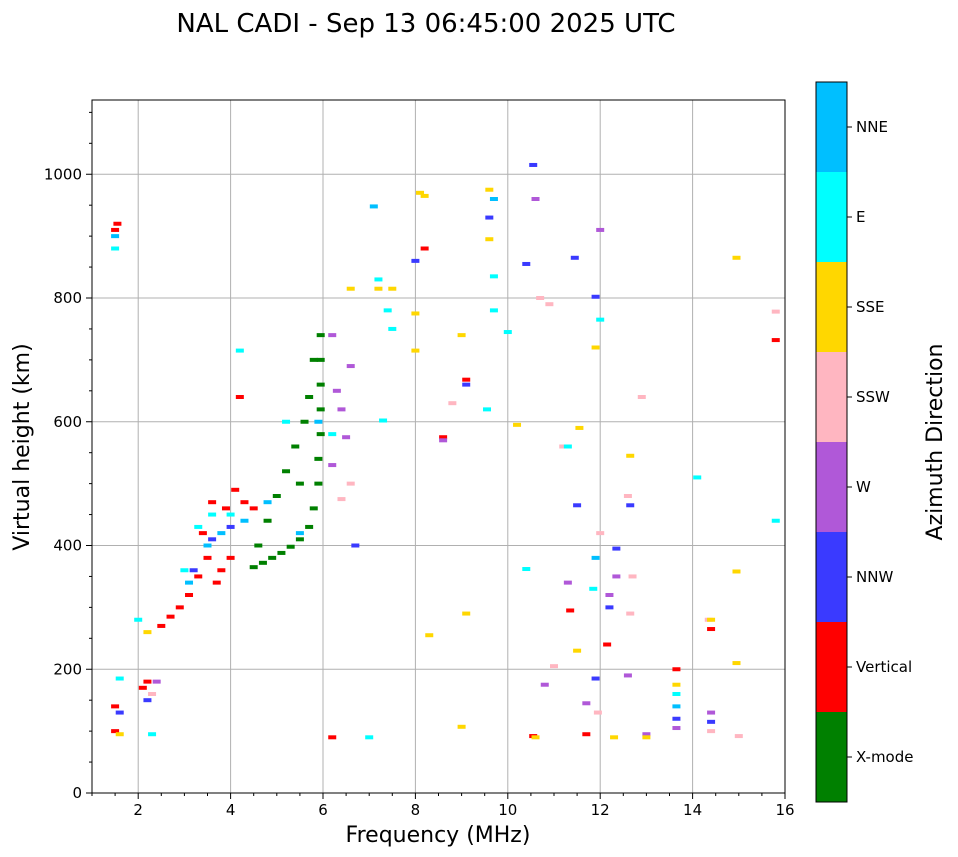 This screenshot has height=857, width=958. I want to click on colorbar-tick-label: NNE, so click(872, 127).